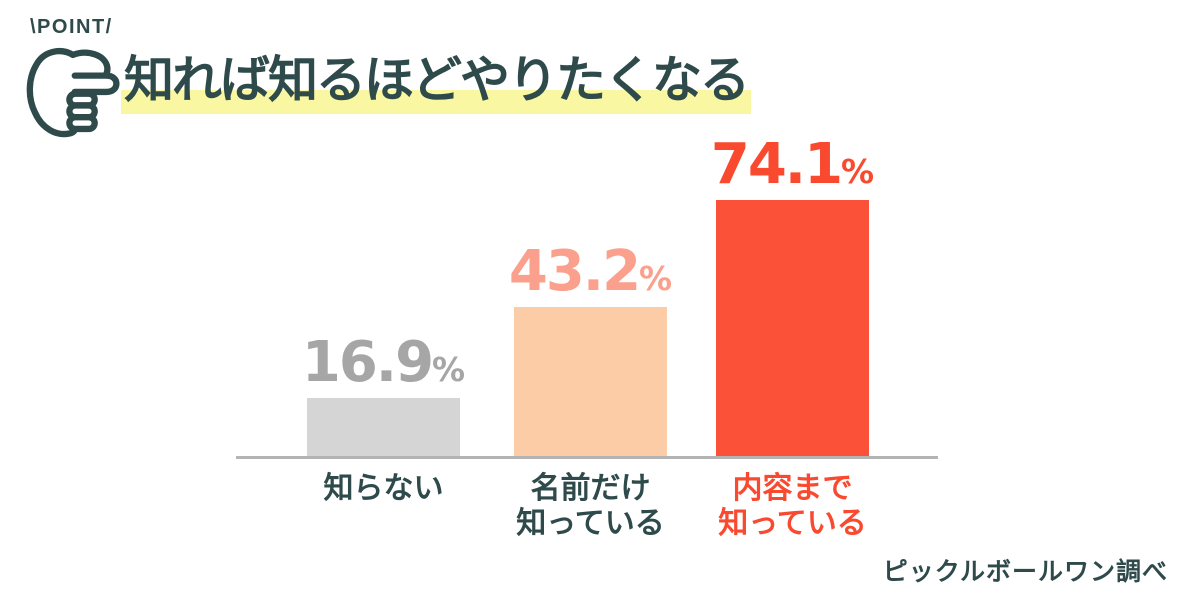  Describe the element at coordinates (590, 381) in the screenshot. I see `bar-namae-dake` at that location.